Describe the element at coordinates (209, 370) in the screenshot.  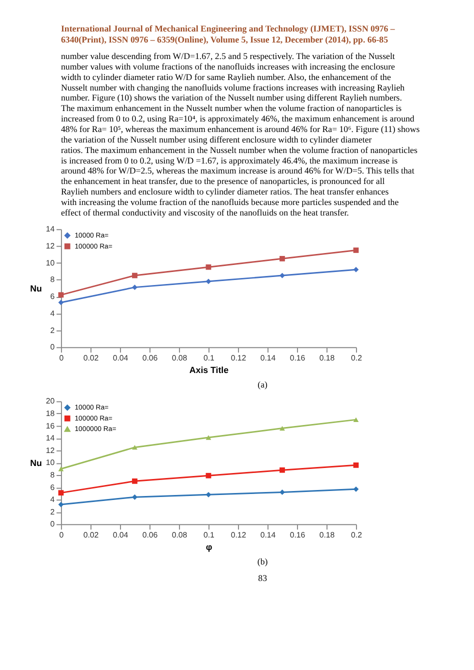
I see `x-axis-title: Axis Title` at that location.